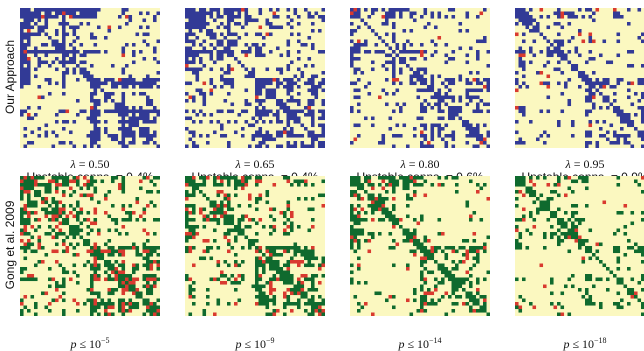 The image size is (644, 351). Describe the element at coordinates (95, 344) in the screenshot. I see `parameter-value: 10` at that location.